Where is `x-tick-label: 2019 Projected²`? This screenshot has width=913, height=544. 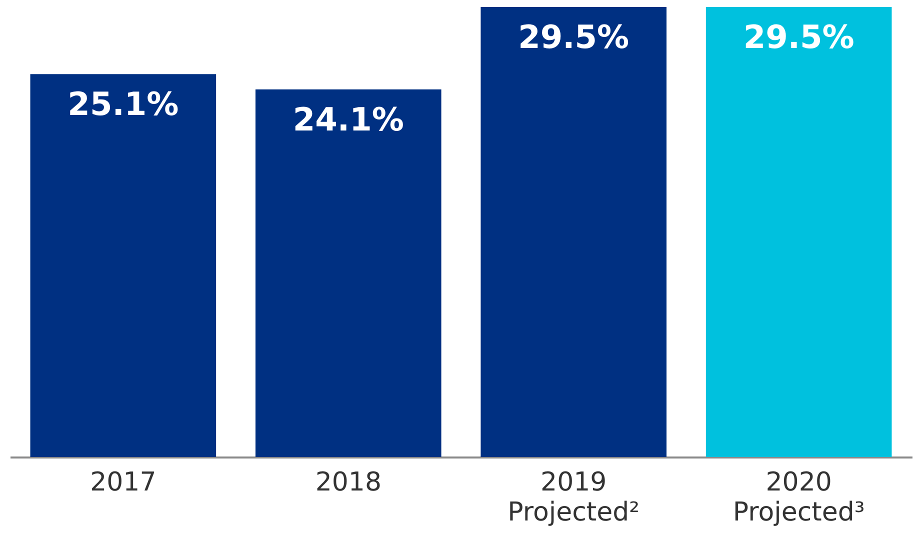 x-tick-label: 2019 Projected² is located at coordinates (574, 498).